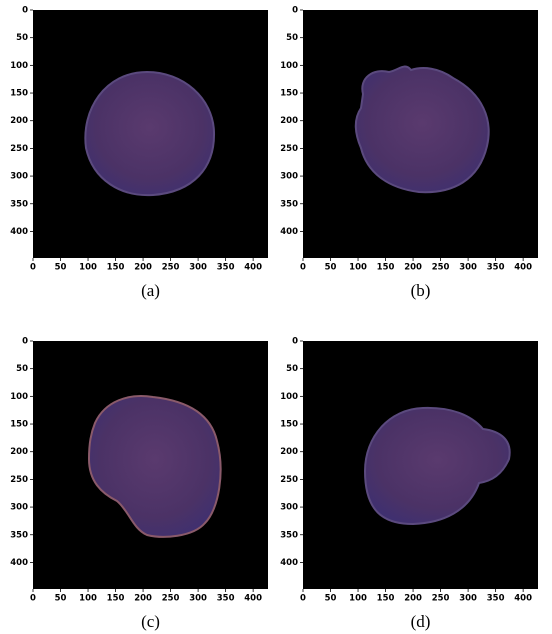 This screenshot has height=634, width=552. I want to click on caption: (b), so click(421, 290).